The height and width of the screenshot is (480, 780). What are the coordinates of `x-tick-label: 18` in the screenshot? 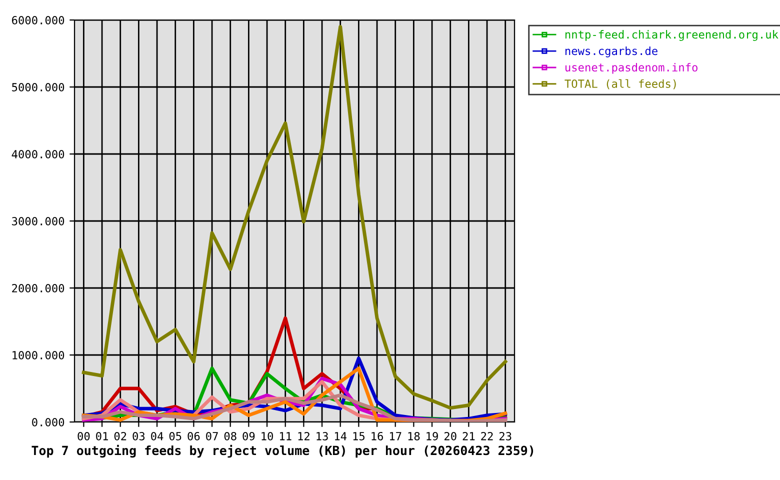 It's located at (414, 436).